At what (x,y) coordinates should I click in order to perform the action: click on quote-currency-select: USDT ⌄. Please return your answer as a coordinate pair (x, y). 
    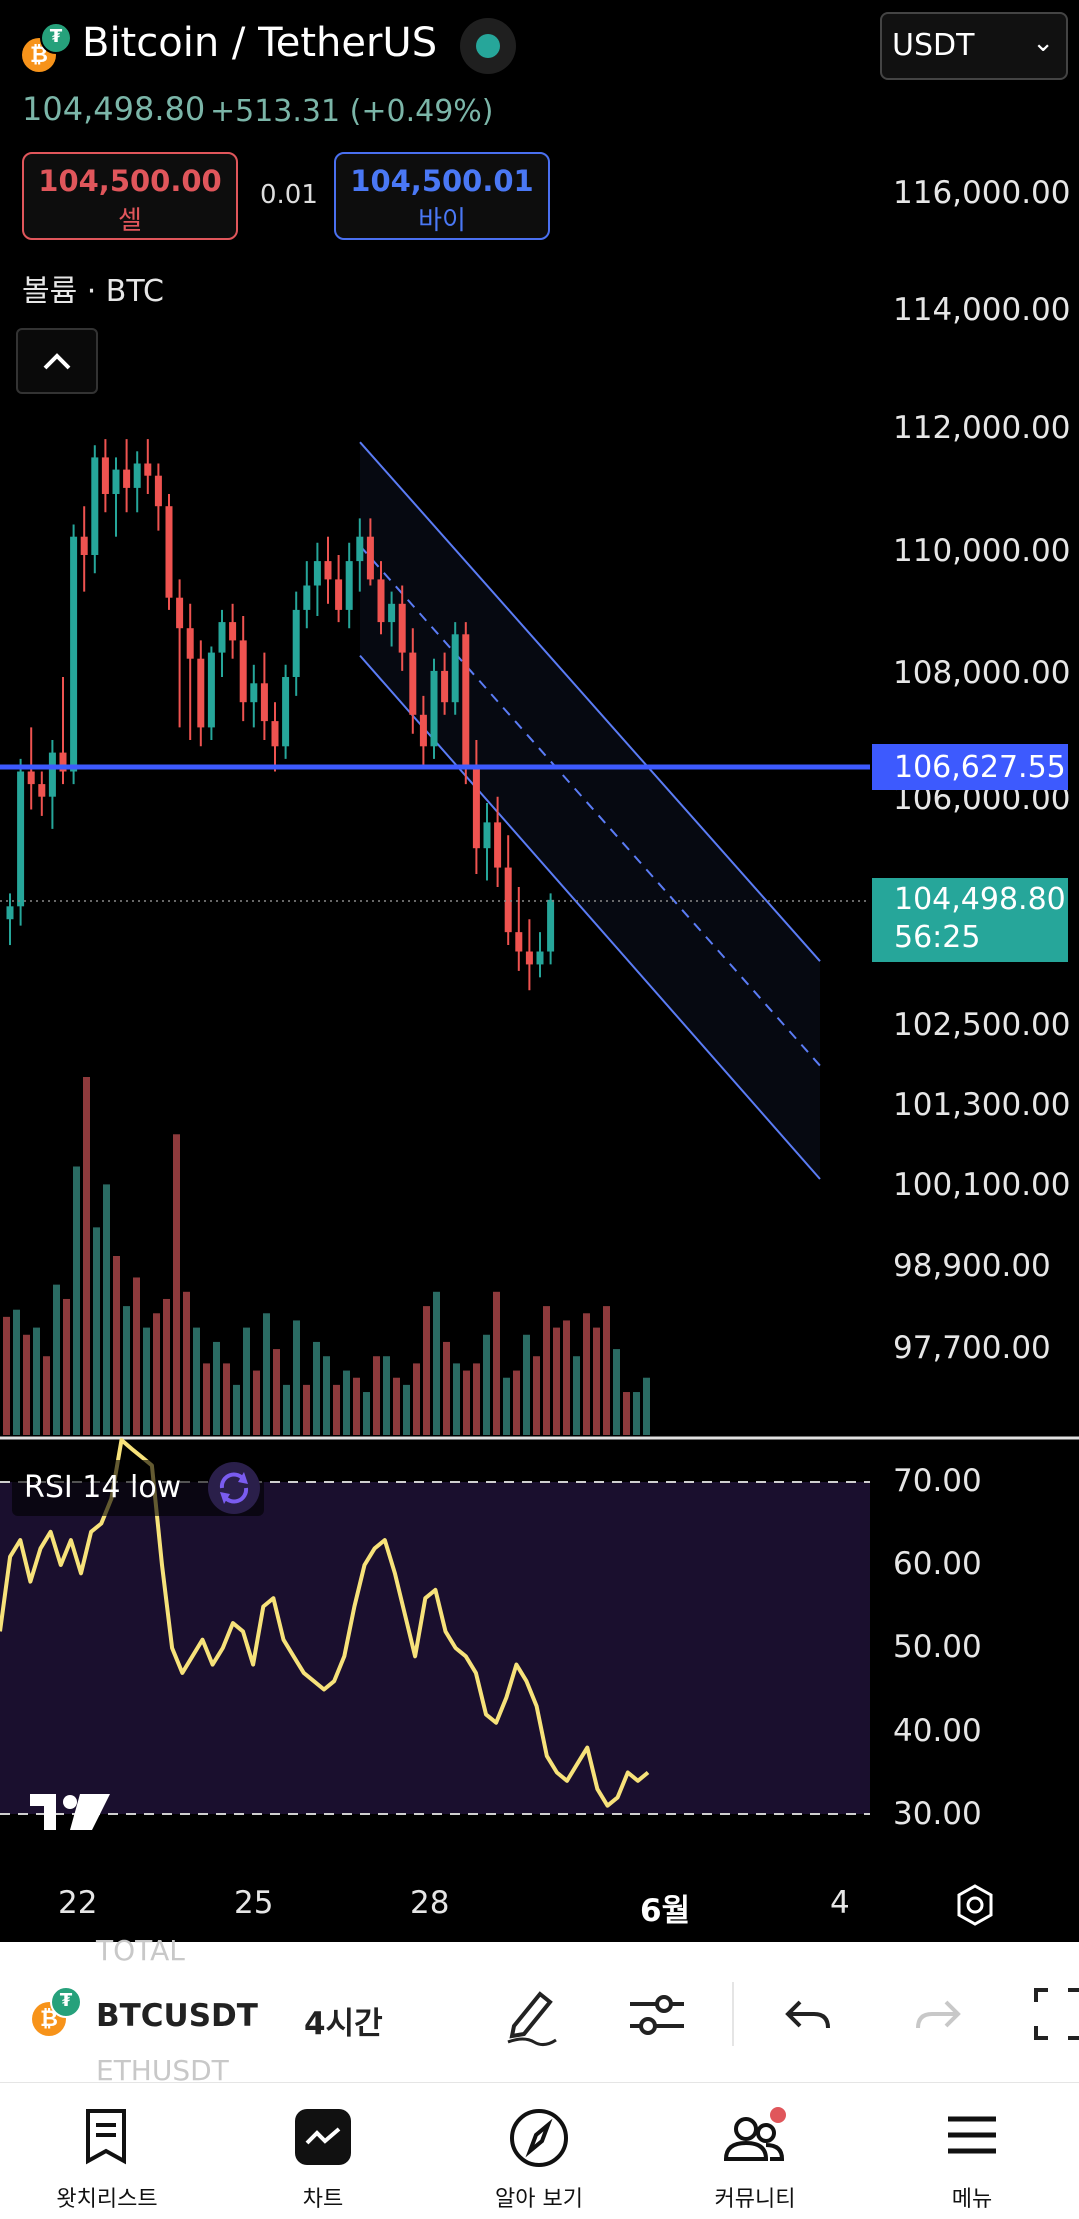
    Looking at the image, I should click on (974, 46).